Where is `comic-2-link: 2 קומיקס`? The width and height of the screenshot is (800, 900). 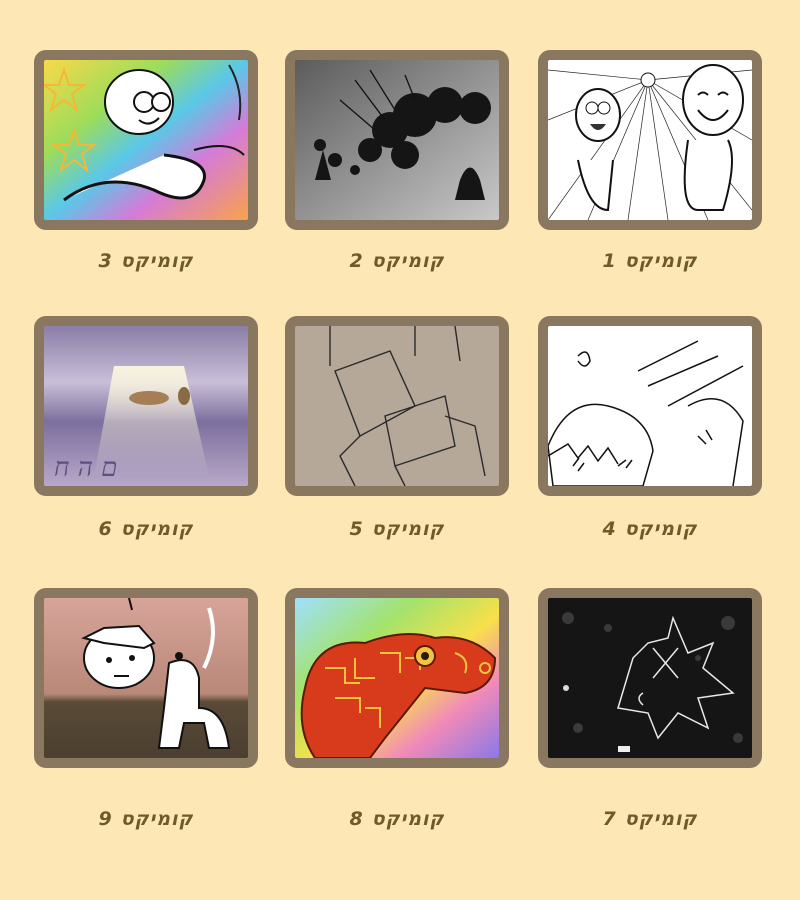
comic-2-link: 2 קומיקס is located at coordinates (397, 261).